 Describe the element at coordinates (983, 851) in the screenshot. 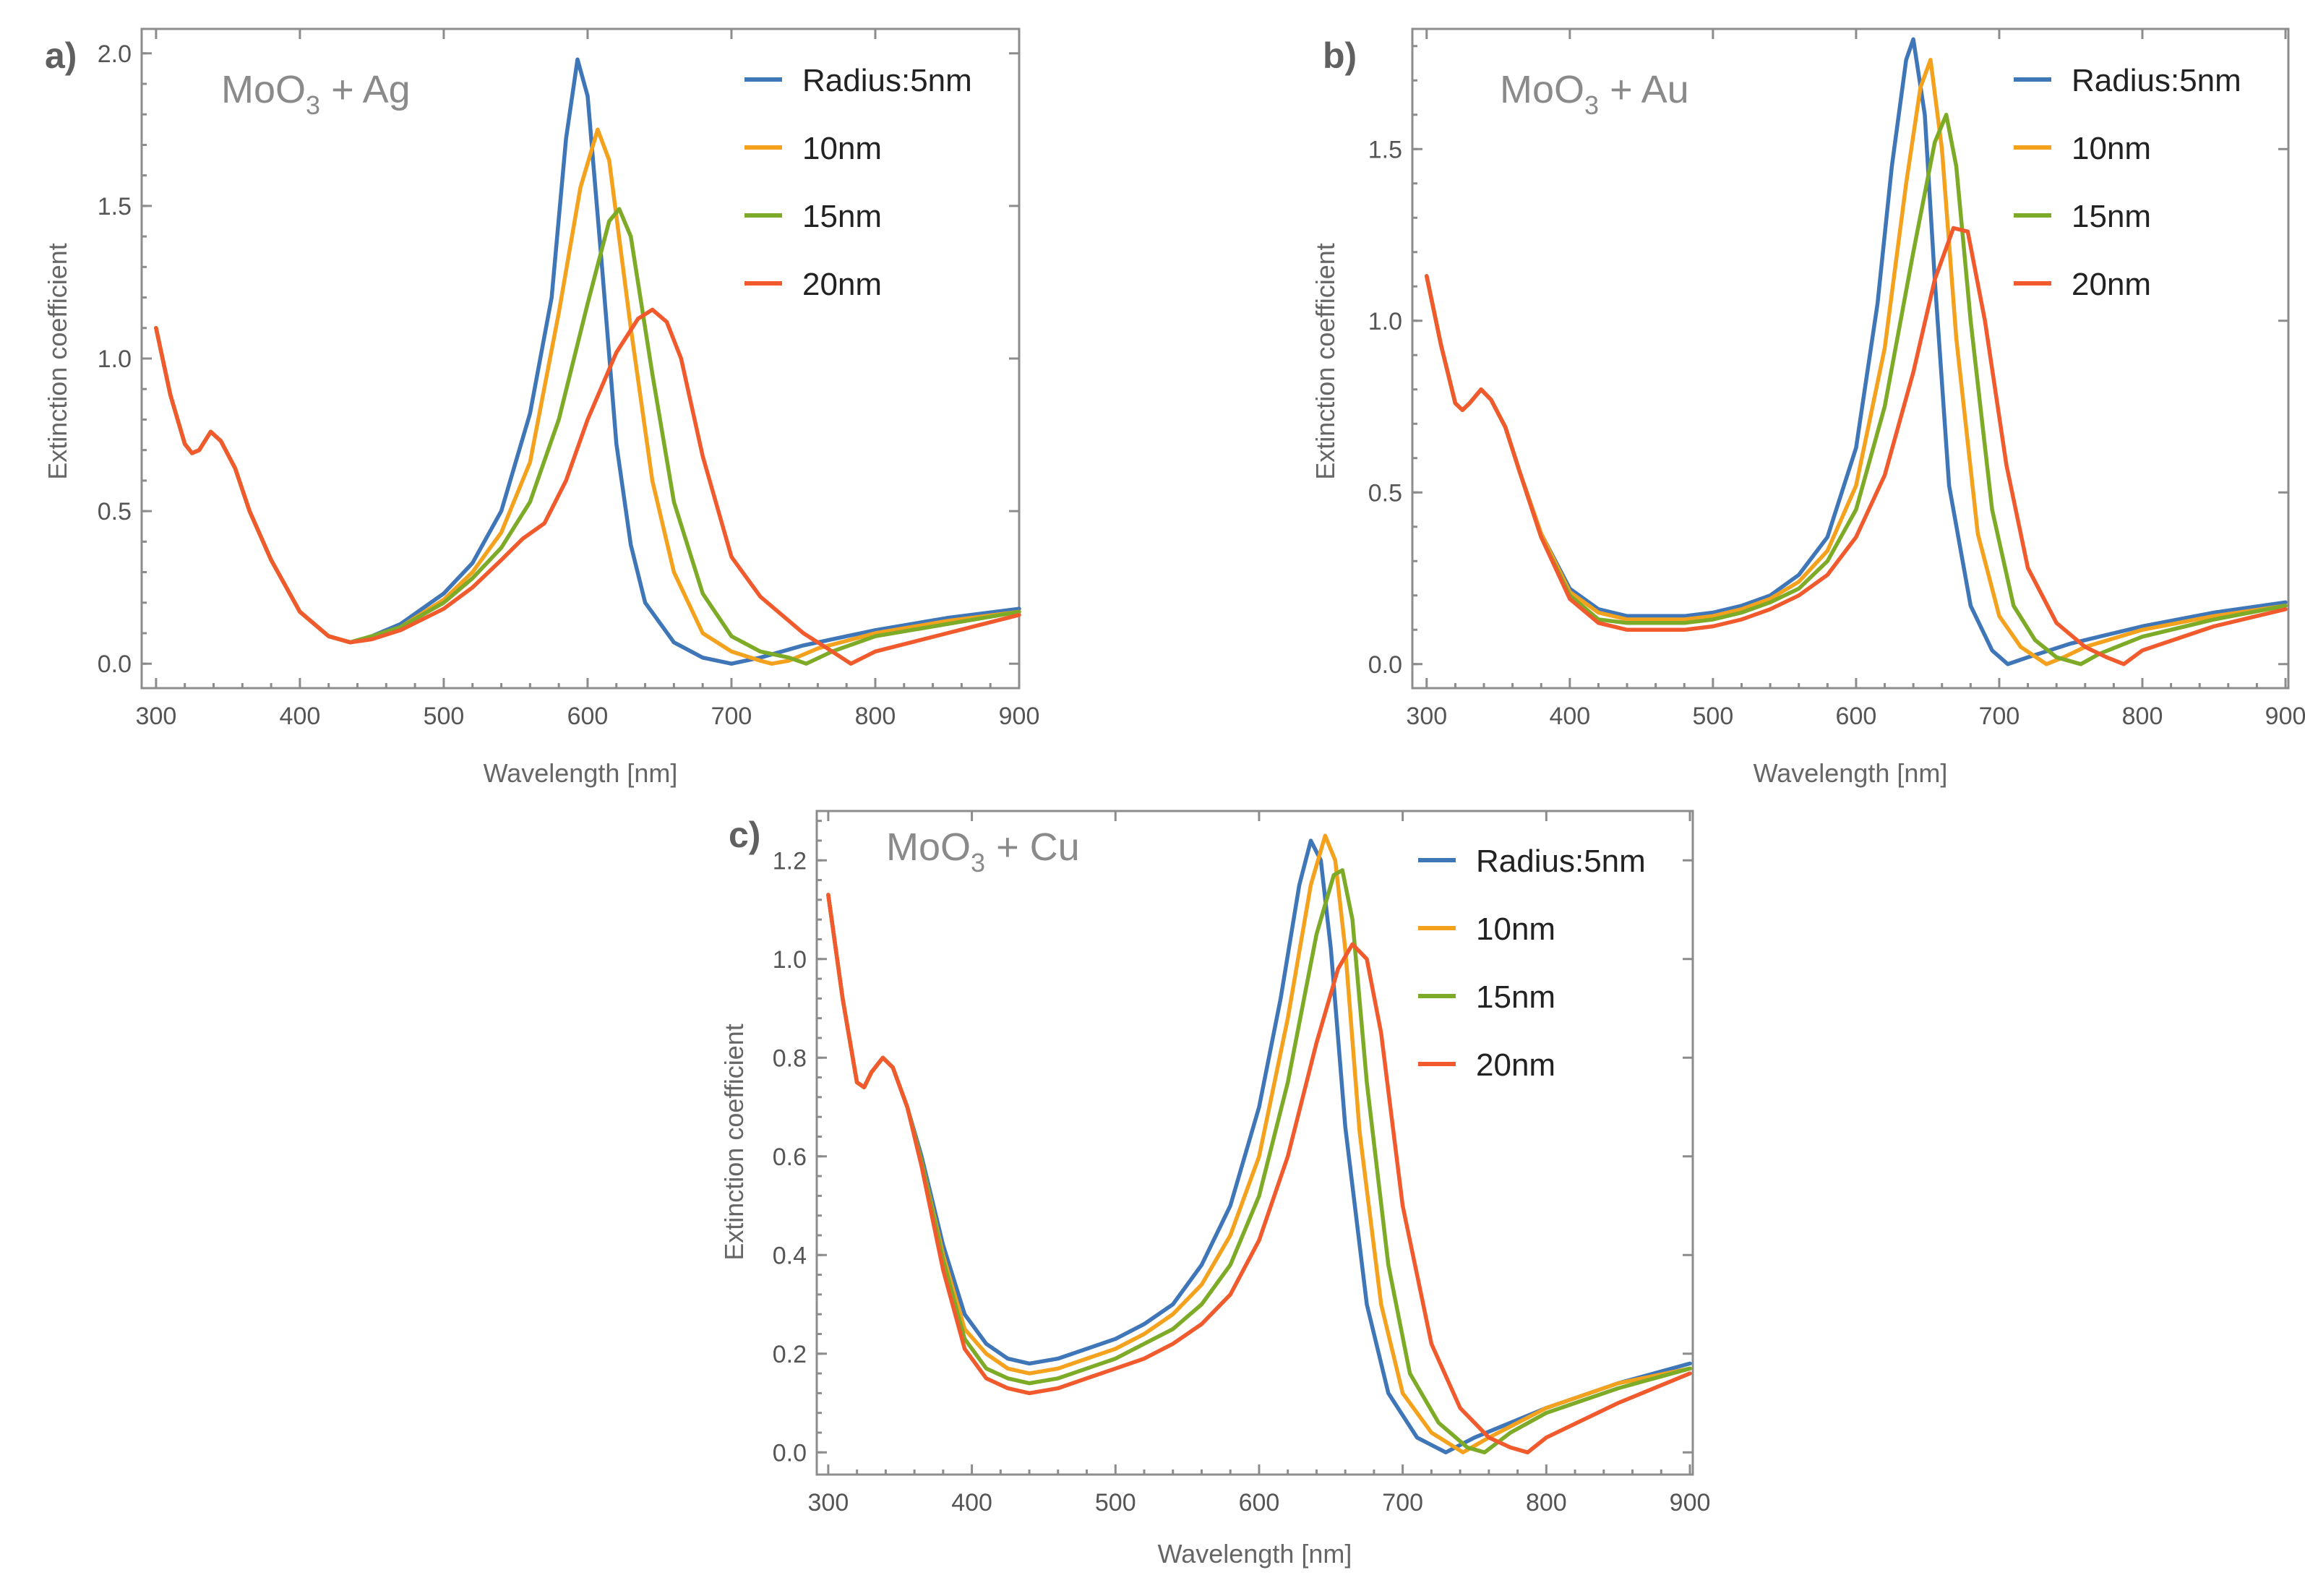

I see `chart-title: MoO3 + Cu` at that location.